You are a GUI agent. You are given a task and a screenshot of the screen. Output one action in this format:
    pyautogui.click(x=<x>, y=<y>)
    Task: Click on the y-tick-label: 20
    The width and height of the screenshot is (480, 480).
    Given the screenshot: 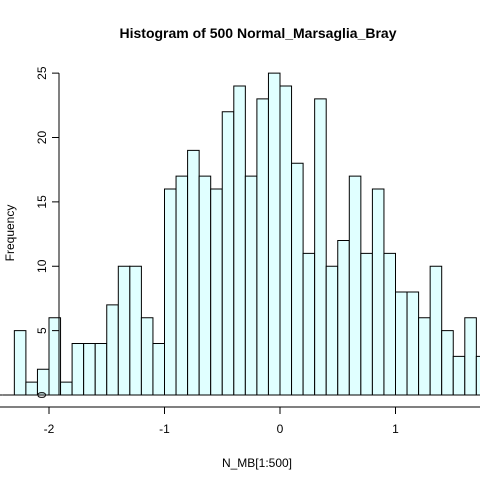 What is the action you would take?
    pyautogui.click(x=42, y=138)
    